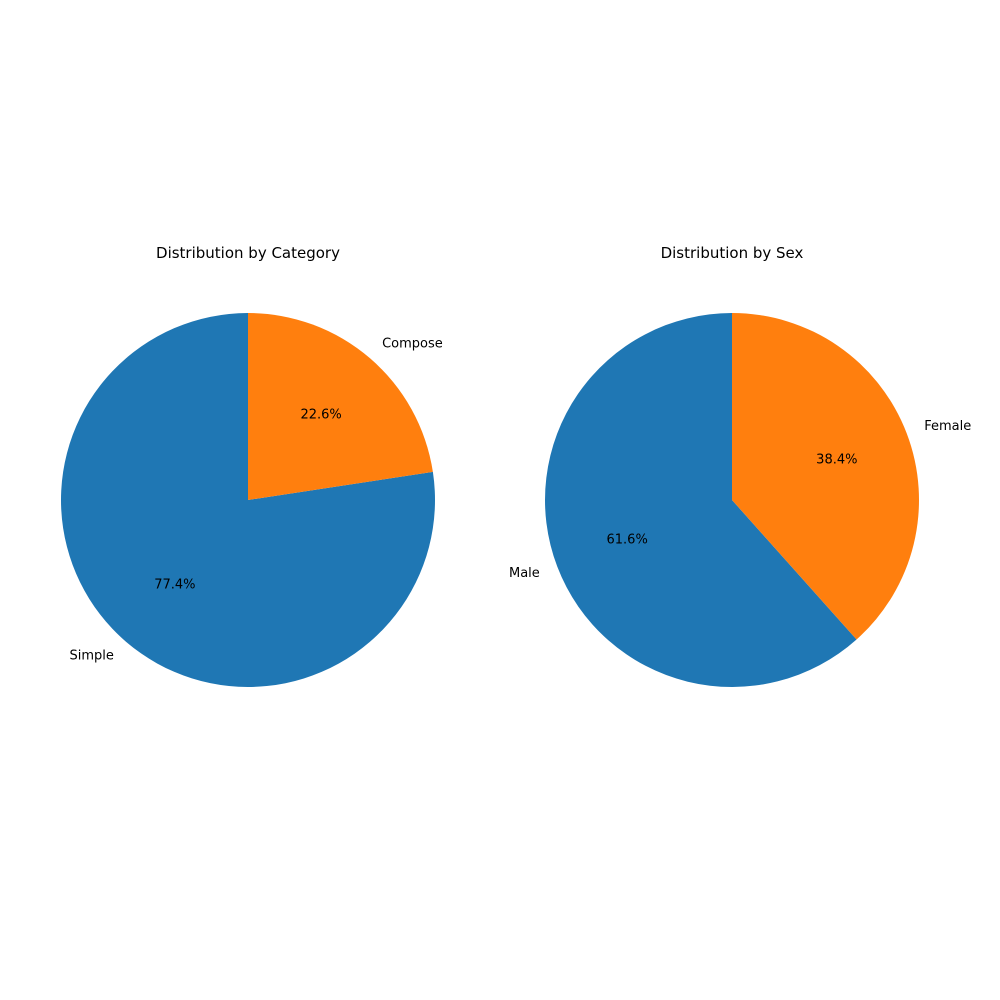  What do you see at coordinates (320, 414) in the screenshot?
I see `slice-percentage-label: 22.6%` at bounding box center [320, 414].